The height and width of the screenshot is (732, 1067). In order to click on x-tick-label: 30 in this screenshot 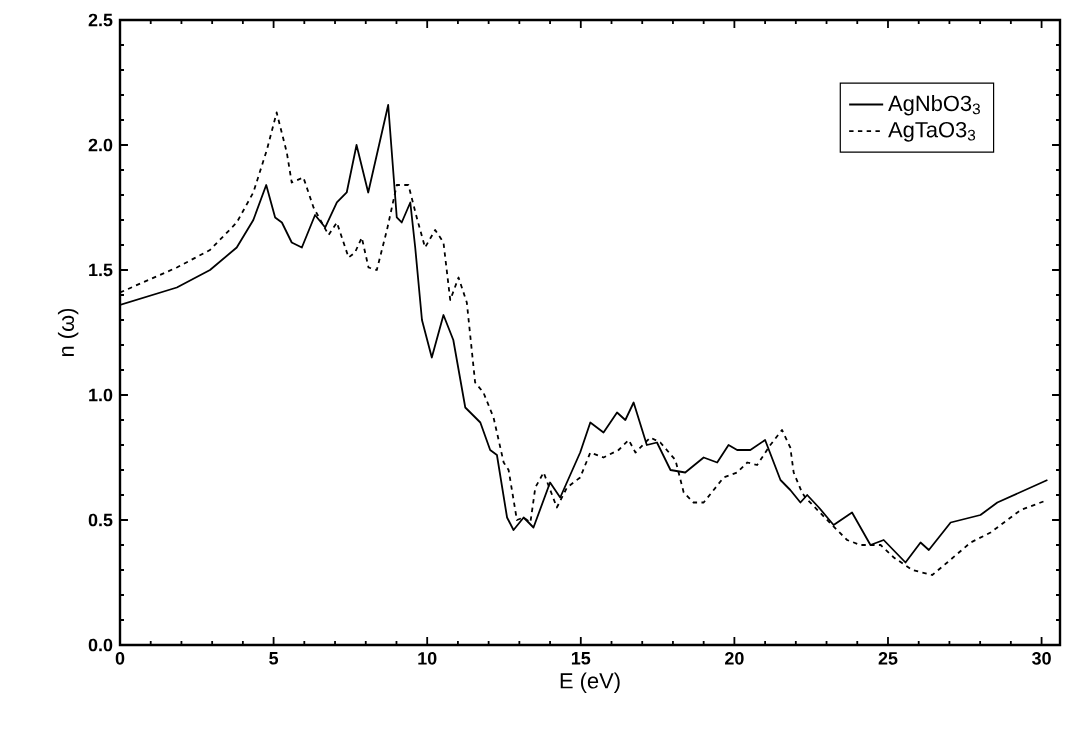, I will do `click(1041, 658)`.